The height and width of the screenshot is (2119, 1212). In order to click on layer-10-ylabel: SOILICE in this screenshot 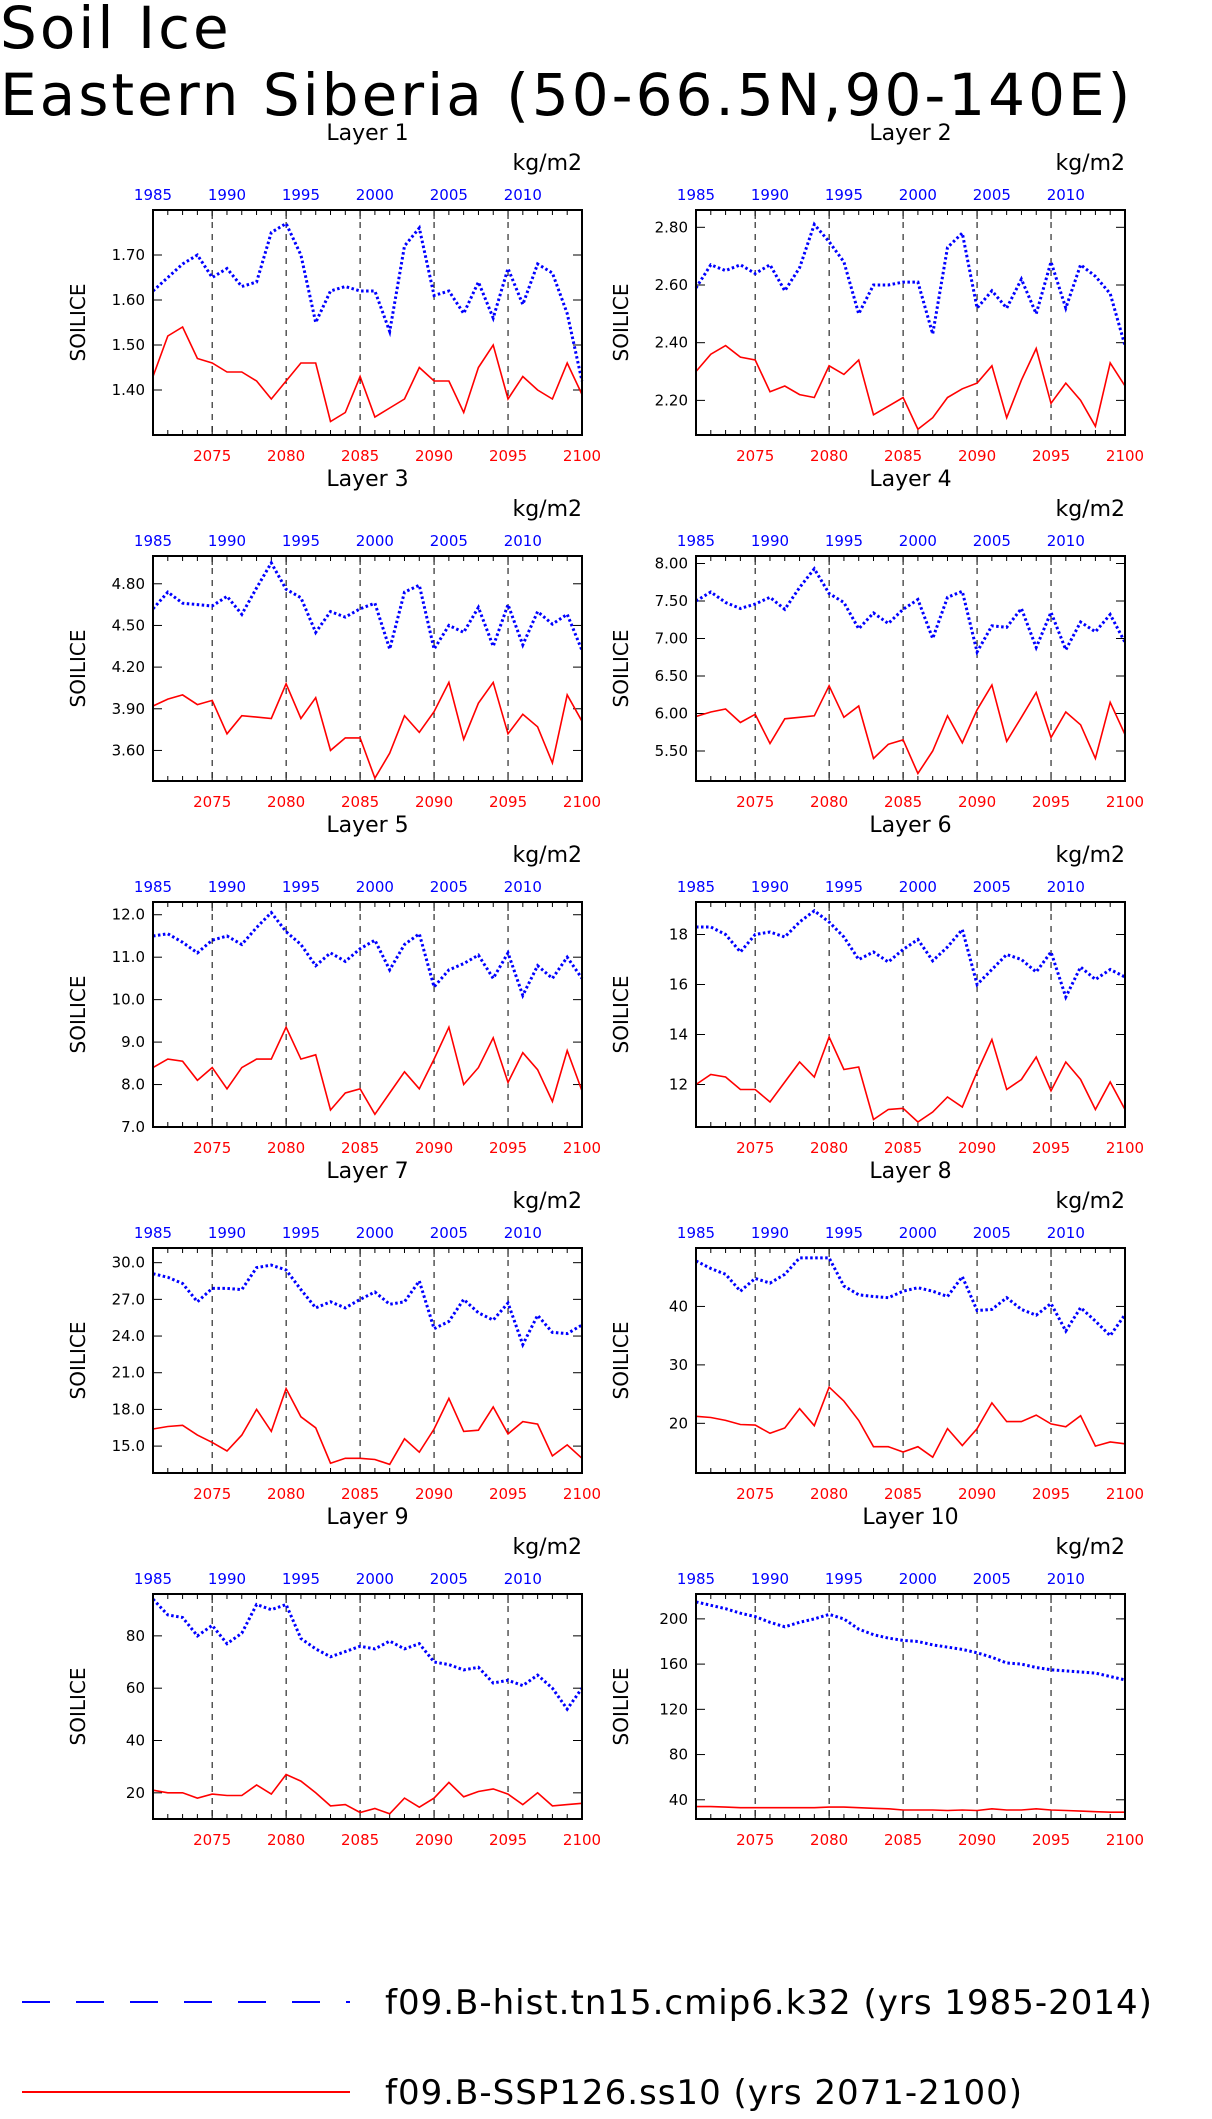, I will do `click(621, 1707)`.